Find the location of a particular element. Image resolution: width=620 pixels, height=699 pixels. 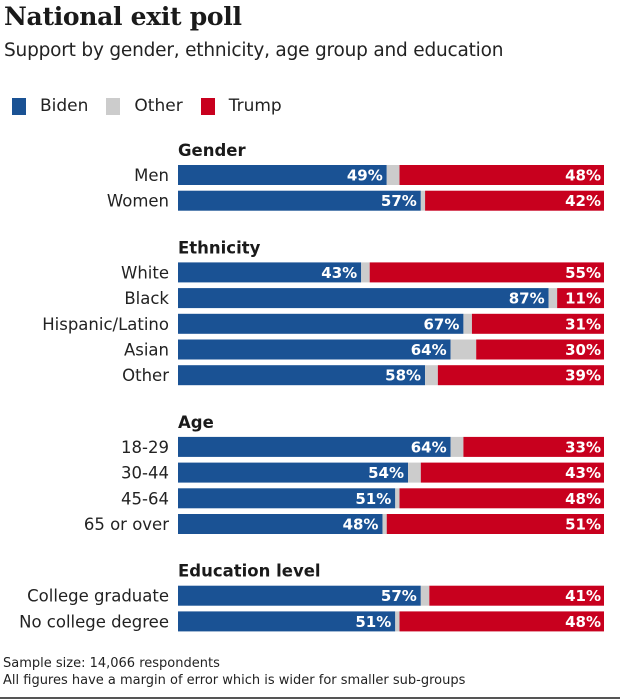

value-label-biden-ethnicity-asian: 64% is located at coordinates (429, 350).